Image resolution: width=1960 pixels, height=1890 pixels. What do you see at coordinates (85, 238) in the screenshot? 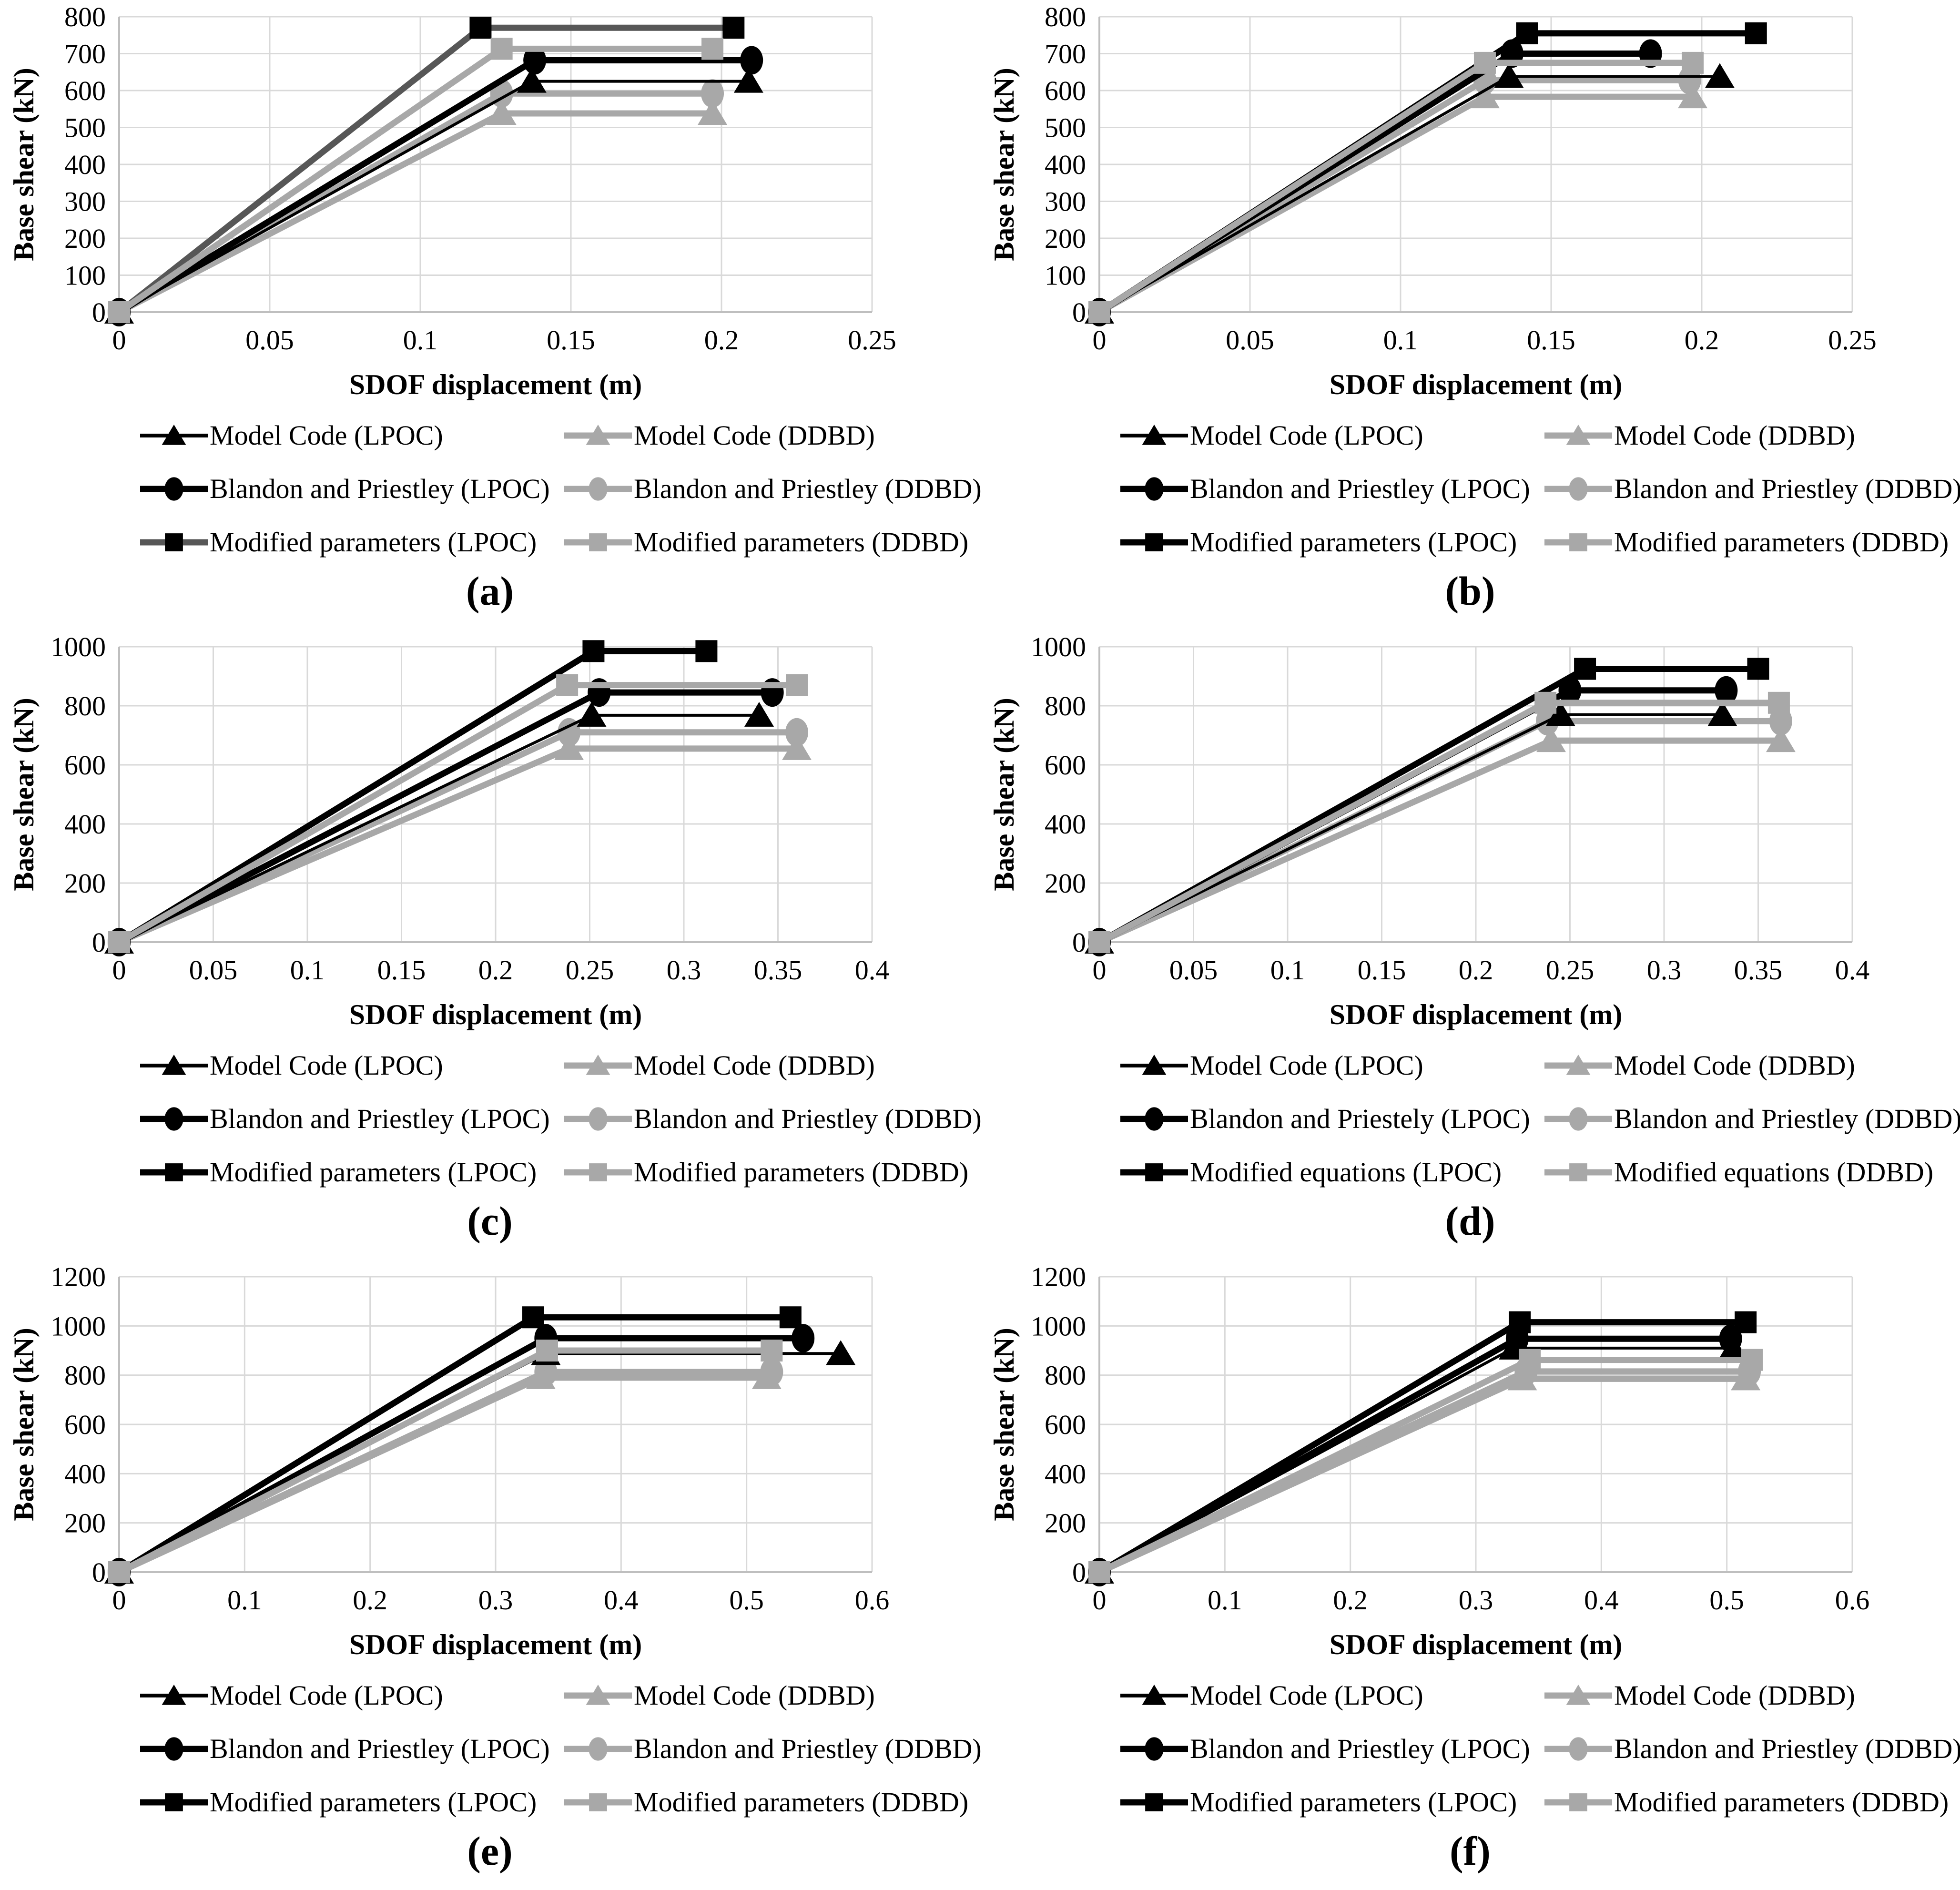
I see `y-tick-label: 200` at bounding box center [85, 238].